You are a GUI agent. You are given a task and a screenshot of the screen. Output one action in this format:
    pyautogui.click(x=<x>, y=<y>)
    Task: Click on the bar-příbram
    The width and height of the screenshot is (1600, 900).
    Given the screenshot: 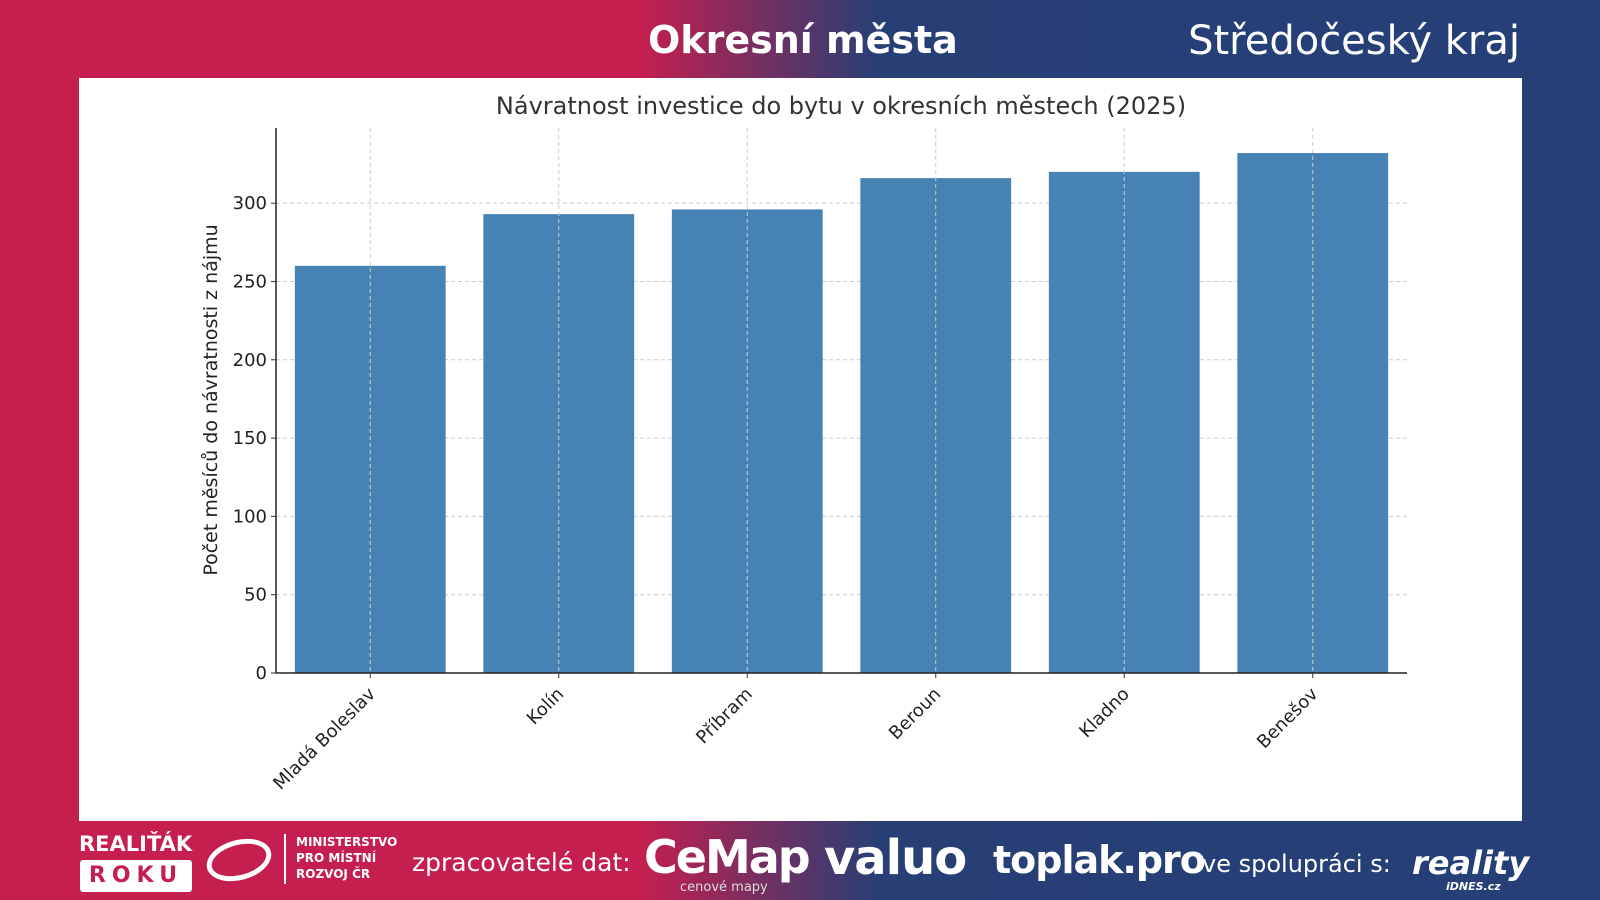 What is the action you would take?
    pyautogui.click(x=747, y=441)
    